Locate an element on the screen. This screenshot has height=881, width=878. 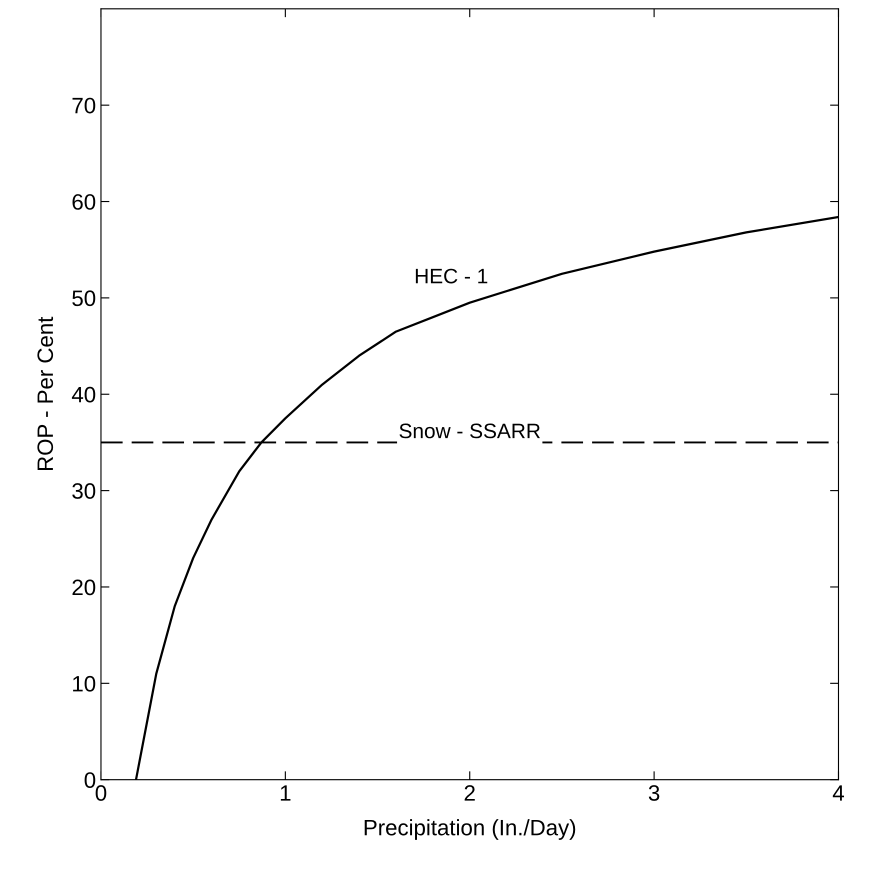
y-axis-title: ROP - Per Cent is located at coordinates (45, 393).